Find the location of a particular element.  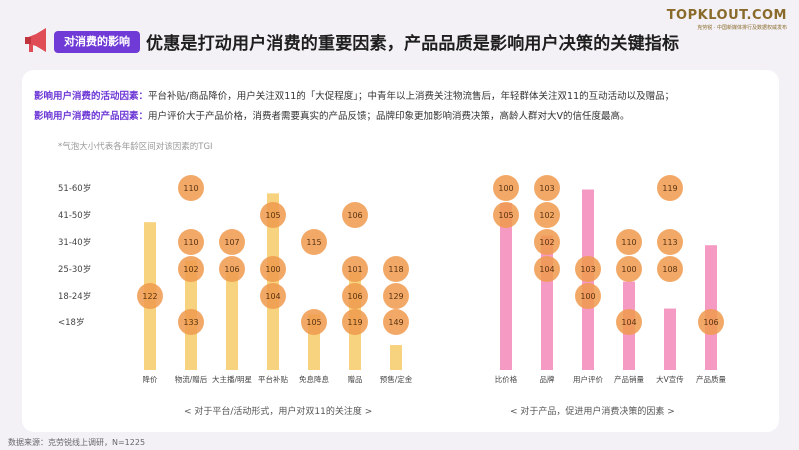

y-tick-label: 18-24岁 is located at coordinates (74, 296).